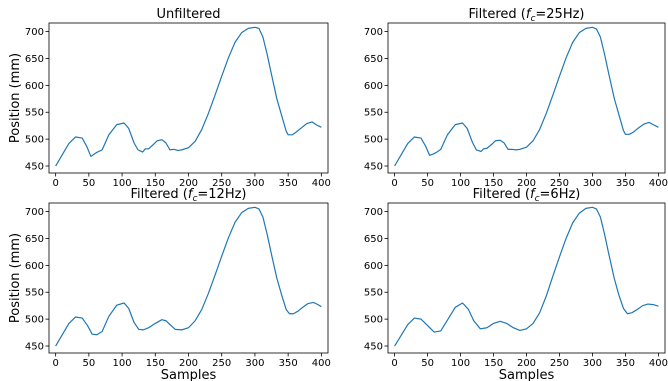  I want to click on subplot-title: Filtered (fc=12Hz), so click(188, 195).